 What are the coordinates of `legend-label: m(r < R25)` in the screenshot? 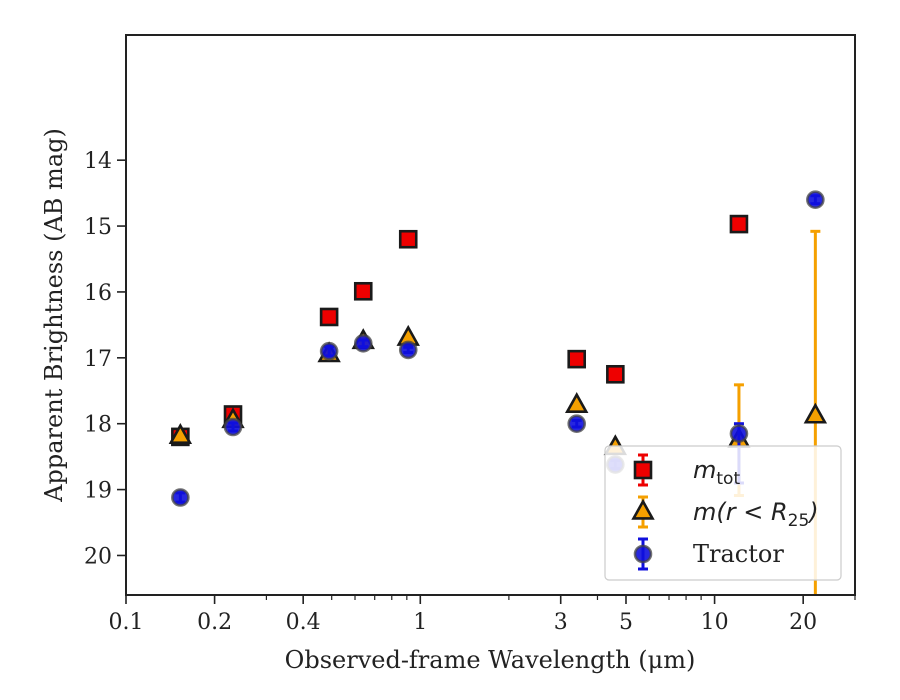 It's located at (756, 514).